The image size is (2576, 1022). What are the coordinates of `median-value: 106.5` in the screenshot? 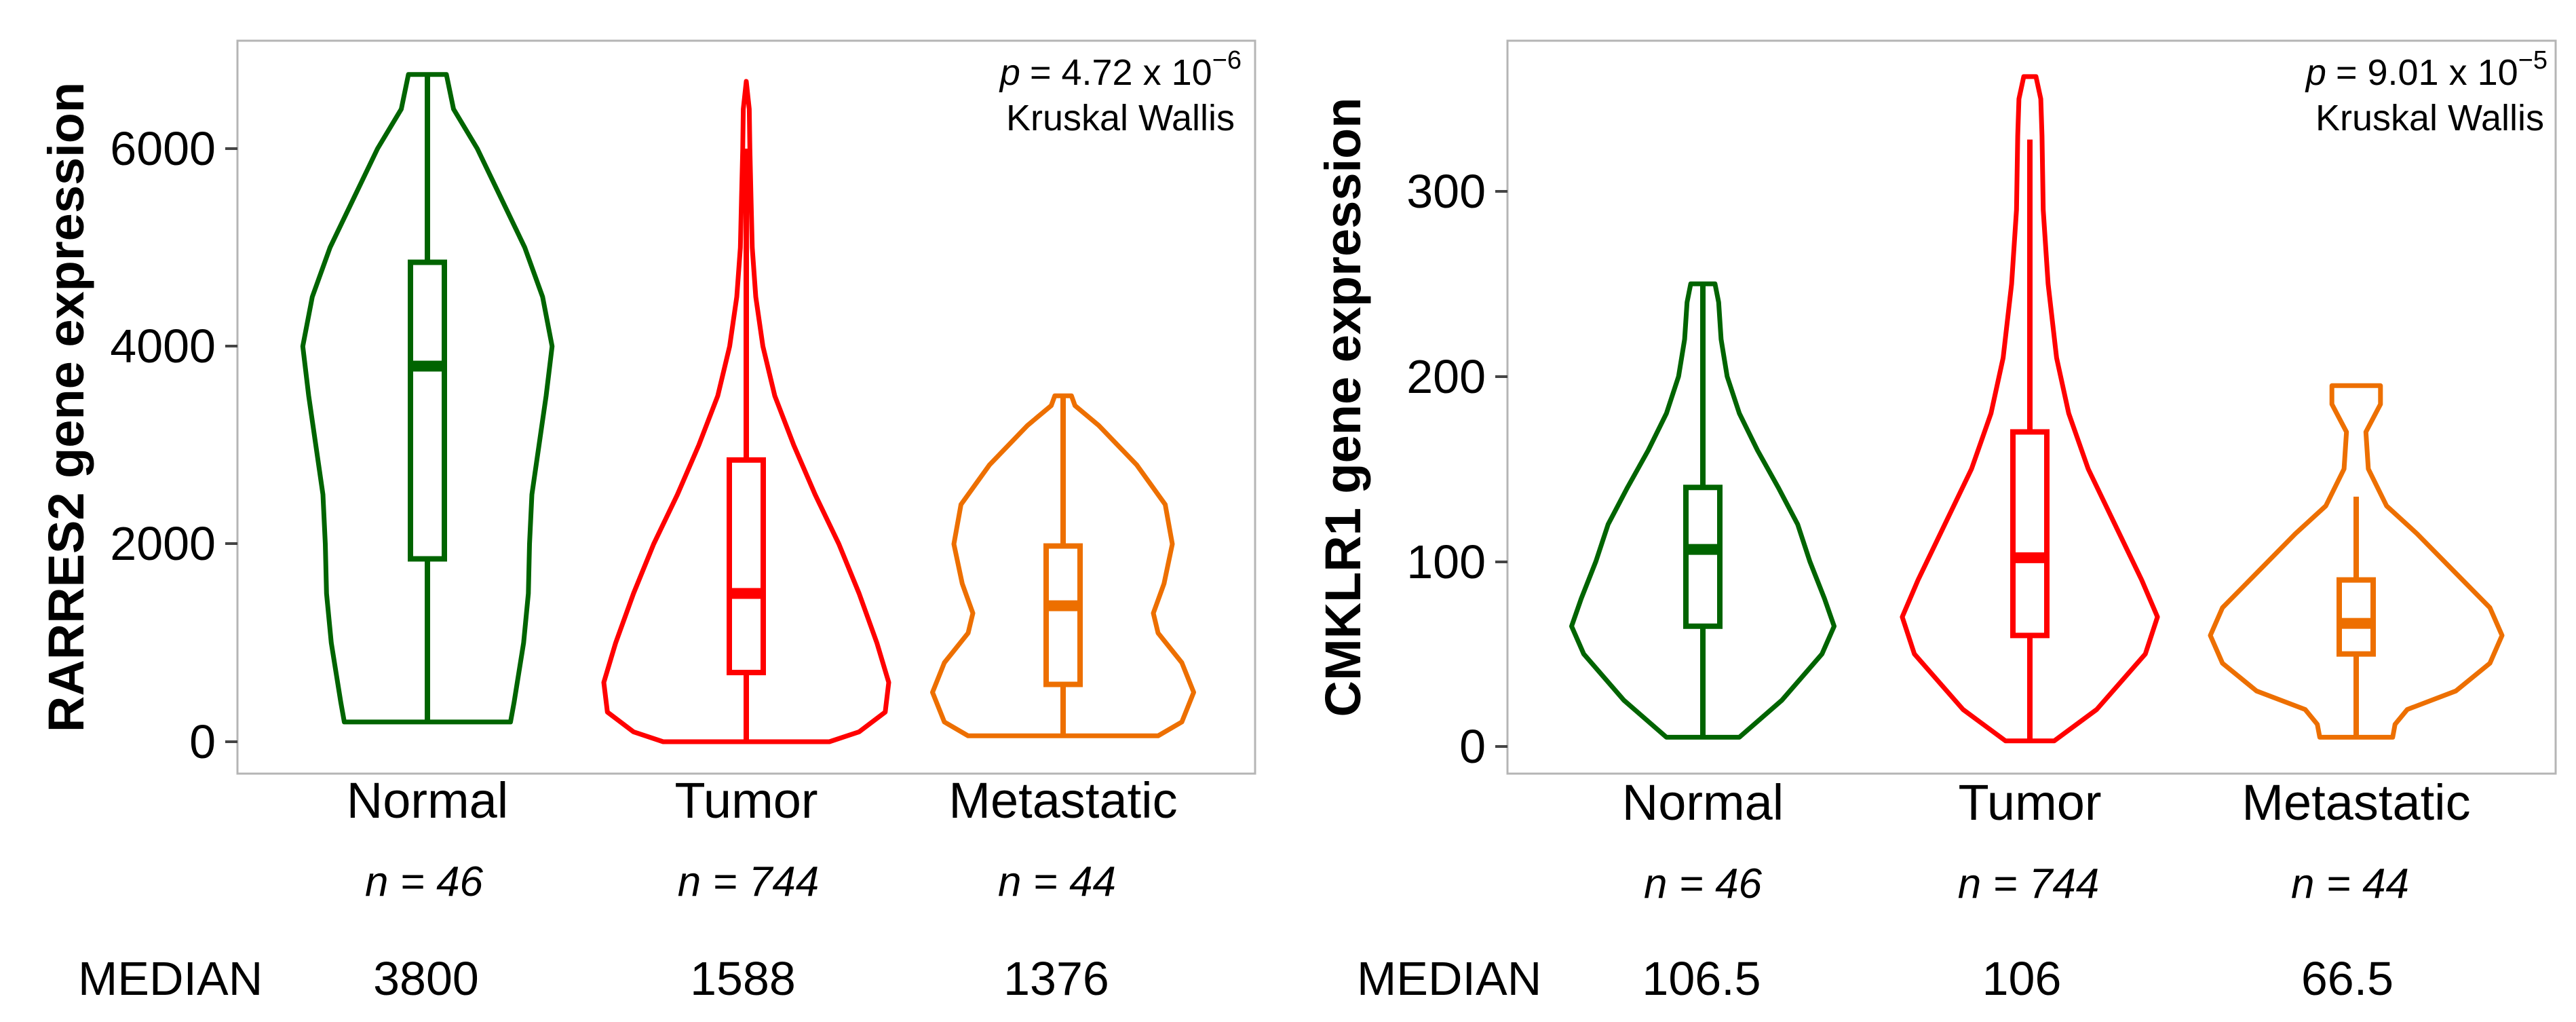 It's located at (1701, 978).